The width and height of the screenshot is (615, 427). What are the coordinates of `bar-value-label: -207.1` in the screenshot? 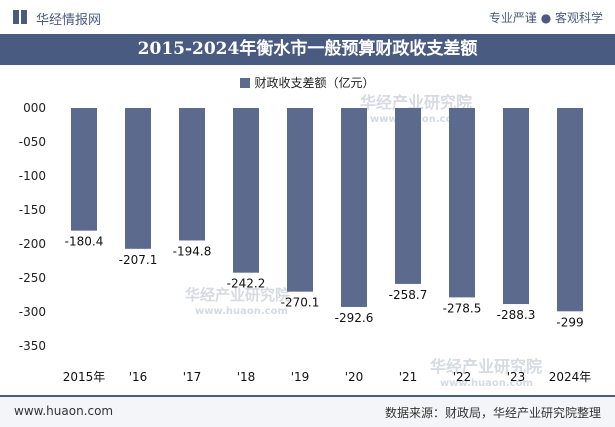 It's located at (138, 260).